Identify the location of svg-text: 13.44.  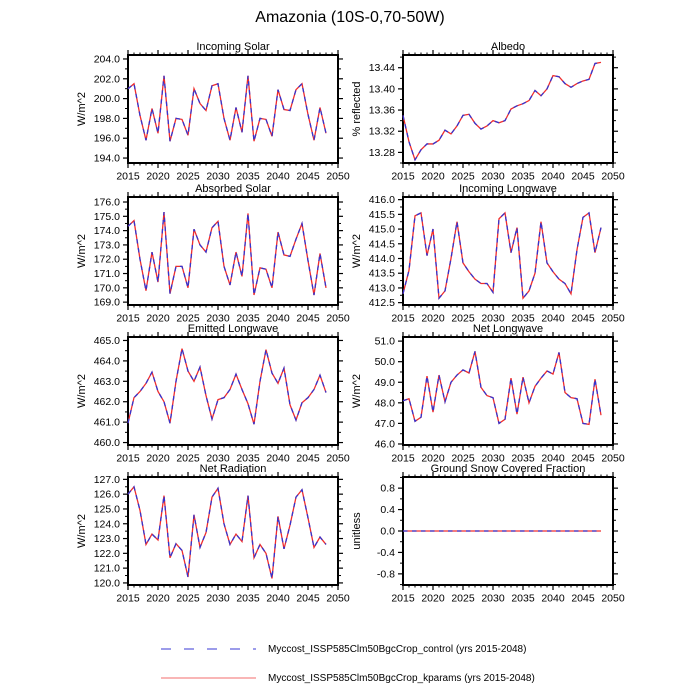
(382, 68).